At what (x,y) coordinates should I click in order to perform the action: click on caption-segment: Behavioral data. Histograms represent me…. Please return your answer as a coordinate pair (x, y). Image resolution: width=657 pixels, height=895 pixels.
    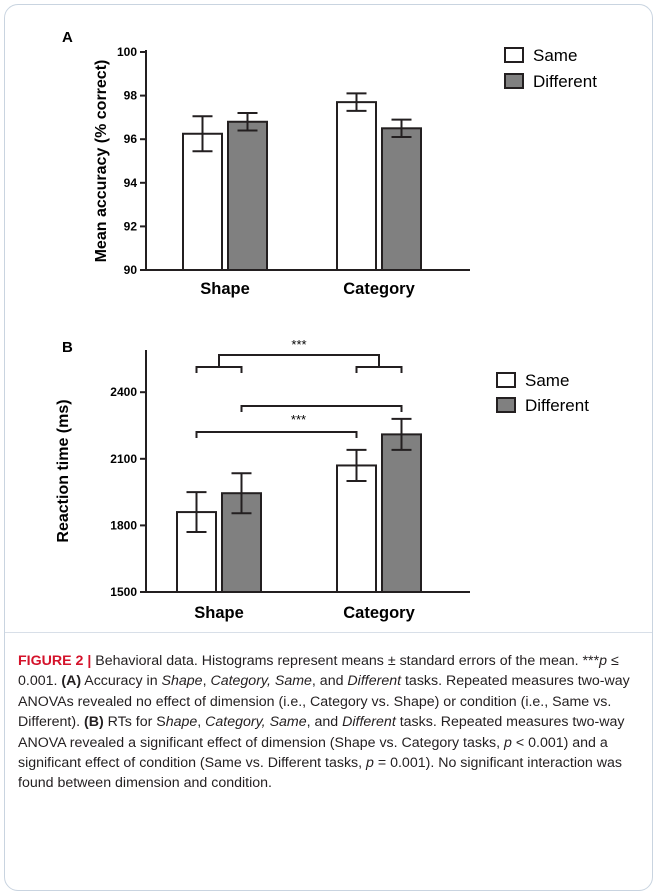
    Looking at the image, I should click on (345, 661).